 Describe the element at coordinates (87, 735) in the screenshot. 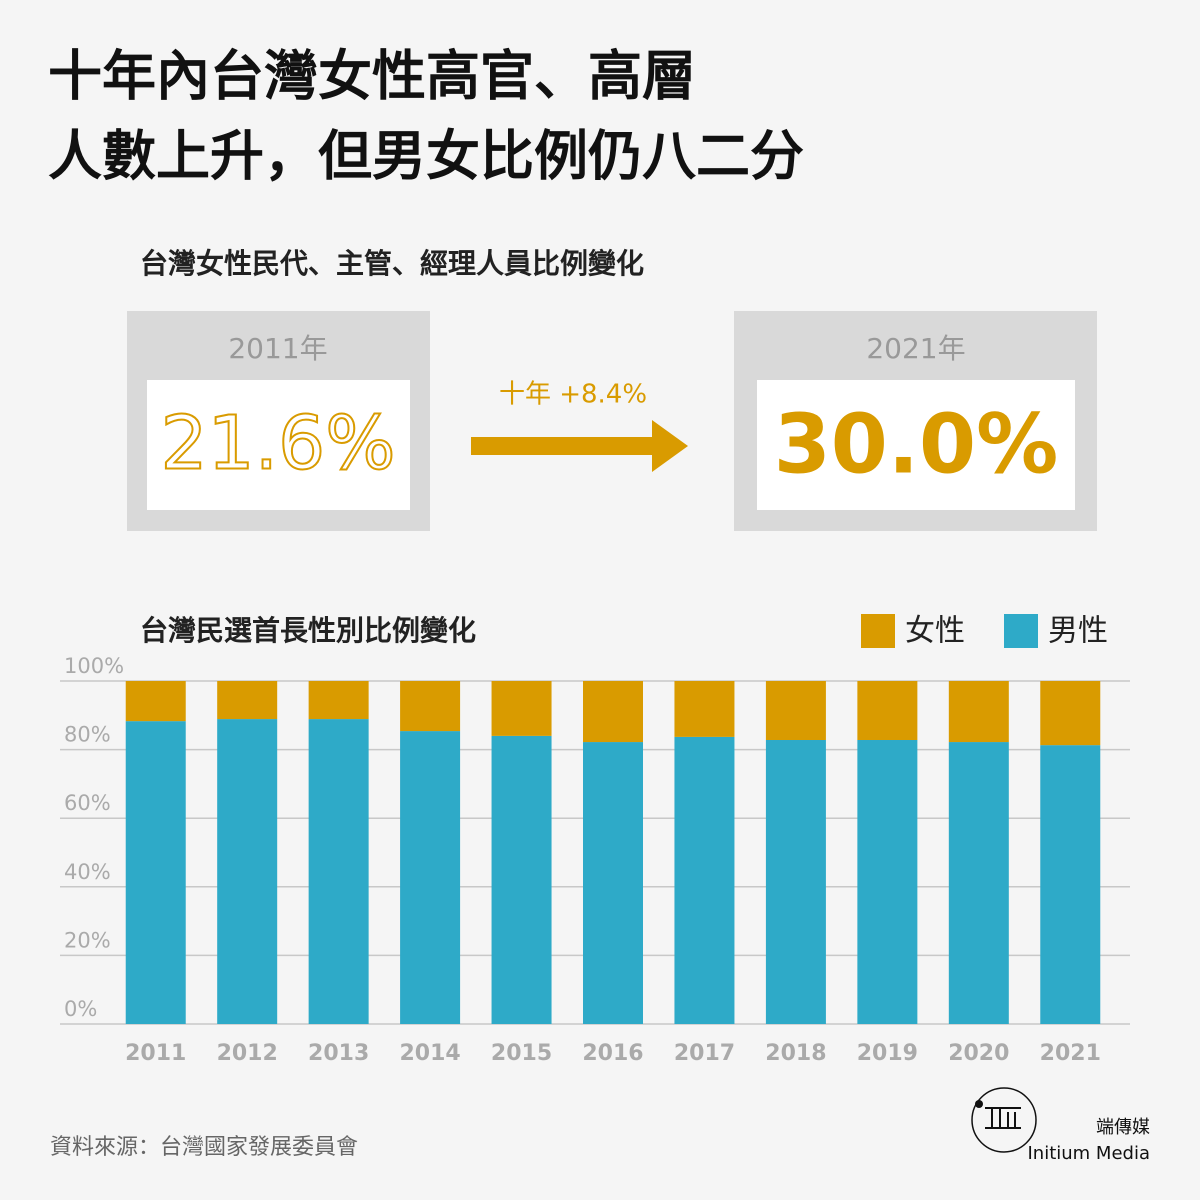

I see `y-tick-label: 80%` at that location.